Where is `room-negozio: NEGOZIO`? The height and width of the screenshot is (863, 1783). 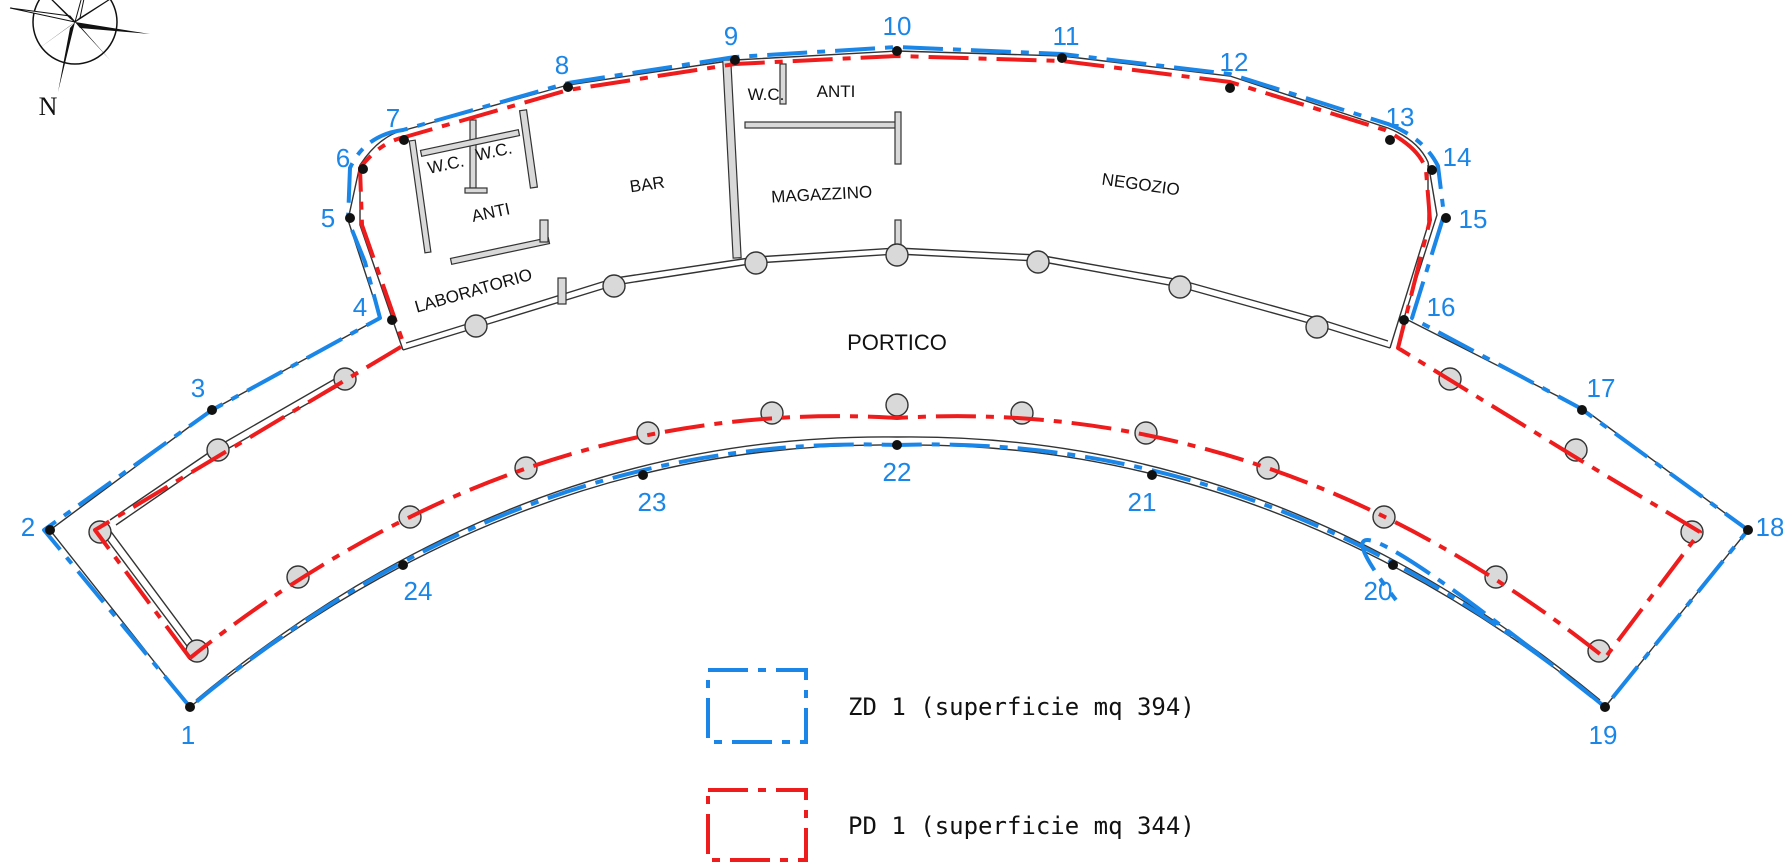 room-negozio: NEGOZIO is located at coordinates (1141, 185).